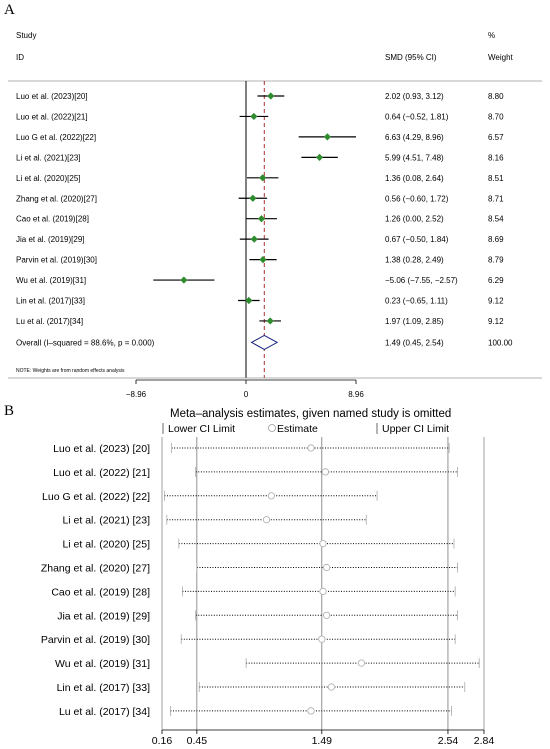 This screenshot has height=749, width=550. I want to click on legend-upper-label: Upper CI Limit, so click(415, 429).